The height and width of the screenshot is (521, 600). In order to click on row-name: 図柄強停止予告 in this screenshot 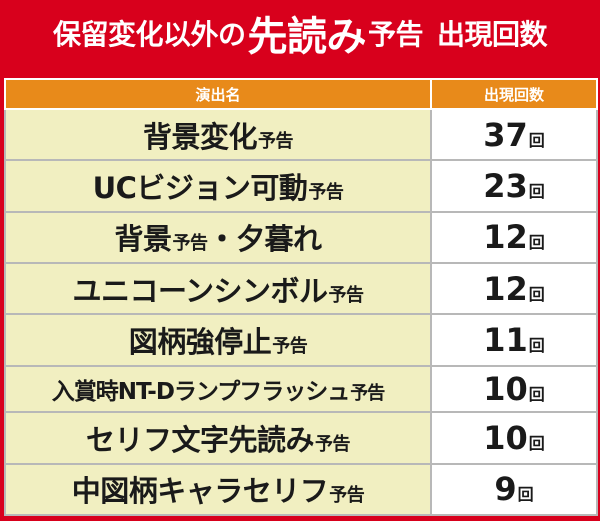, I will do `click(218, 340)`.